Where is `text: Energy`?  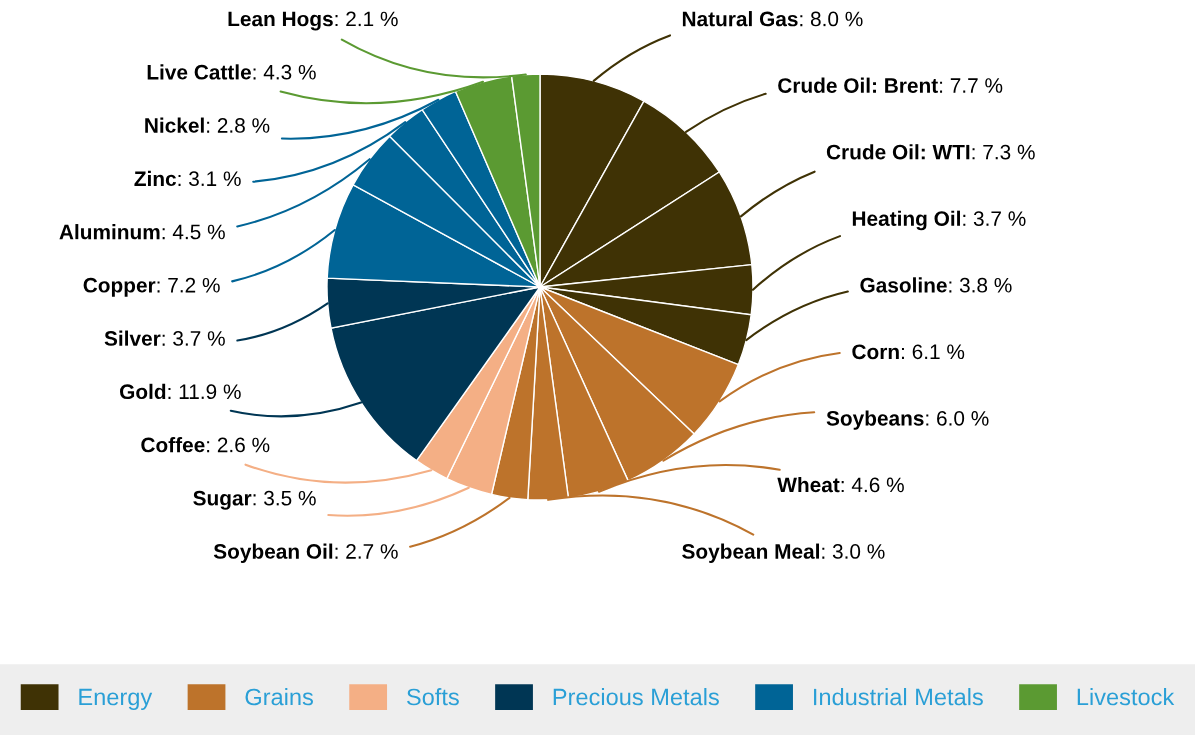 text: Energy is located at coordinates (116, 699).